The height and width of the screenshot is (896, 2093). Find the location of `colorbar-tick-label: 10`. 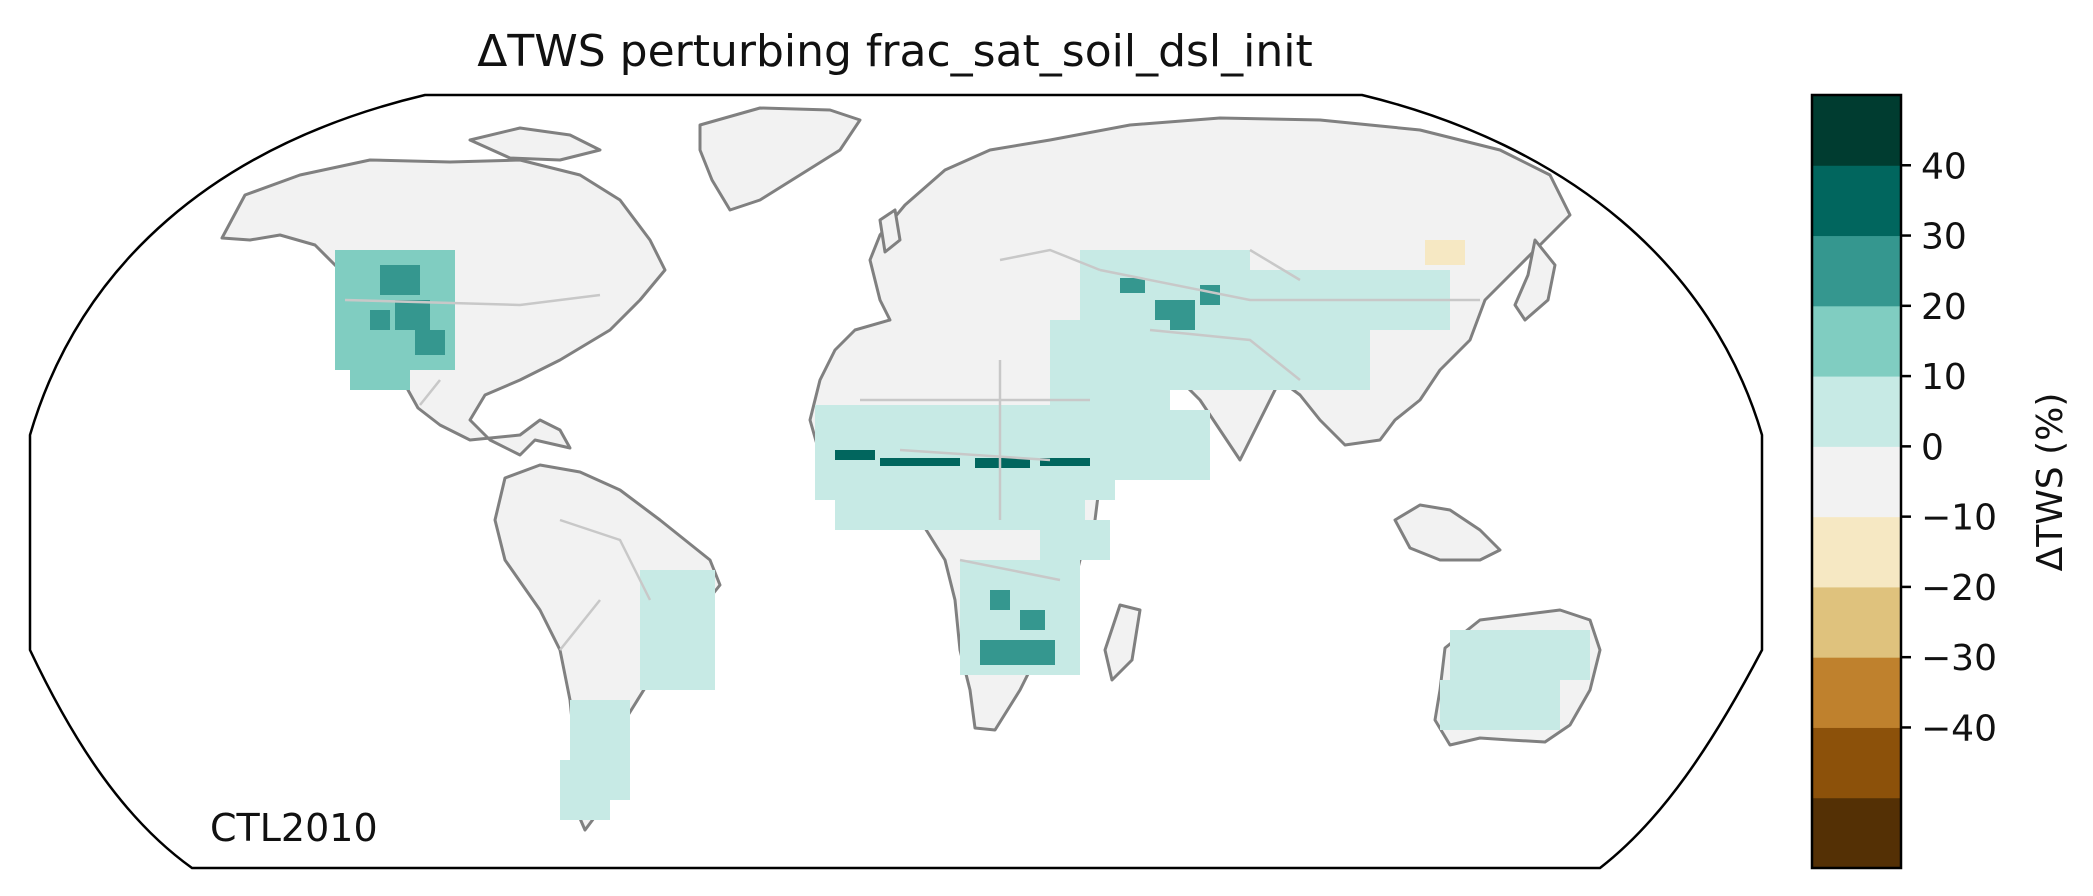

colorbar-tick-label: 10 is located at coordinates (1944, 377).